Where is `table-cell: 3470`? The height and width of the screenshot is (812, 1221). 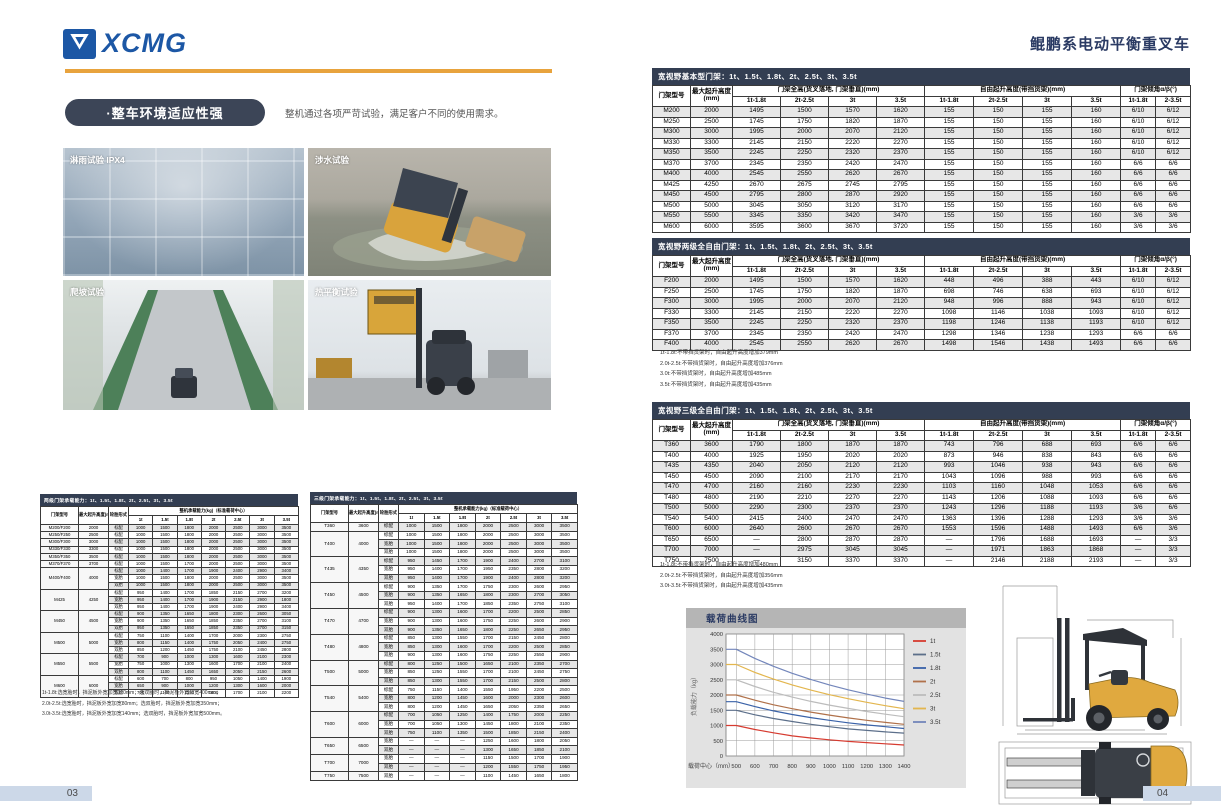 table-cell: 3470 is located at coordinates (900, 217).